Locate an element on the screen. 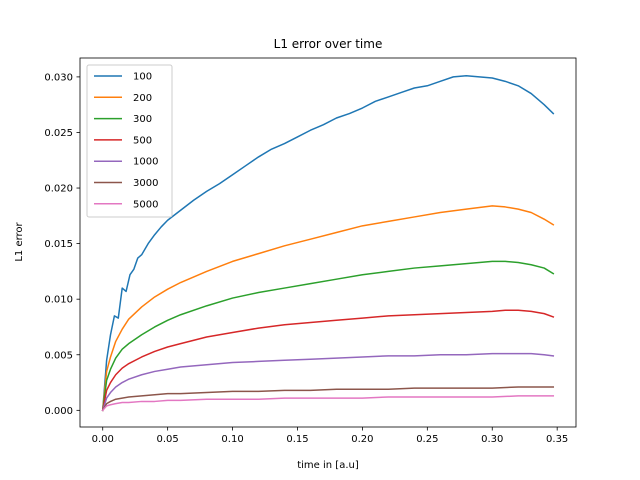 Image resolution: width=640 pixels, height=480 pixels. x-tick-label: 0.35 is located at coordinates (557, 439).